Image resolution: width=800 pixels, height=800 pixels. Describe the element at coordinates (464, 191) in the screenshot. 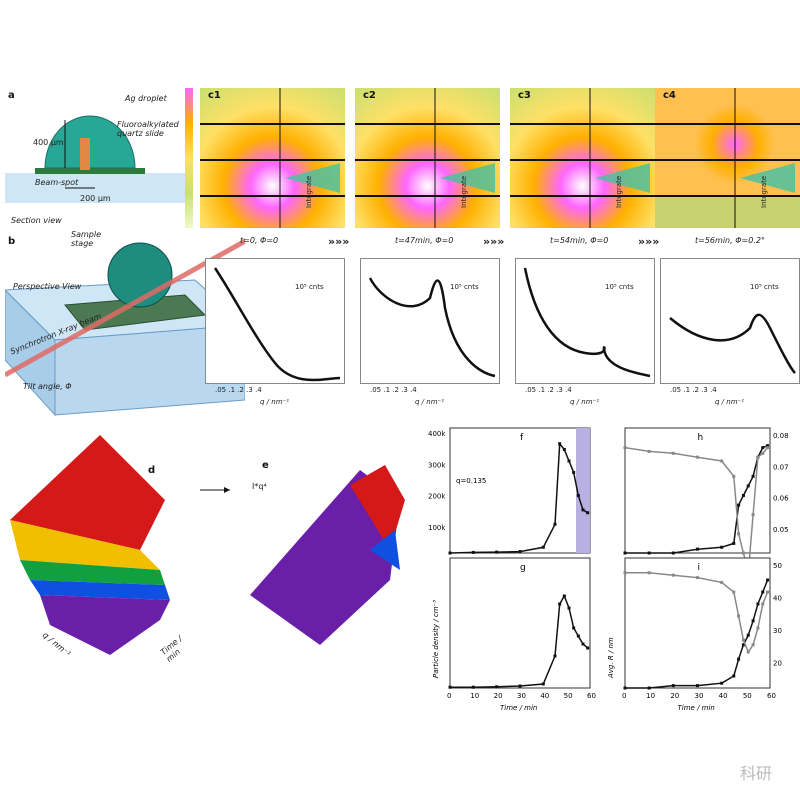

I see `integrate-label-2: Integrate` at that location.